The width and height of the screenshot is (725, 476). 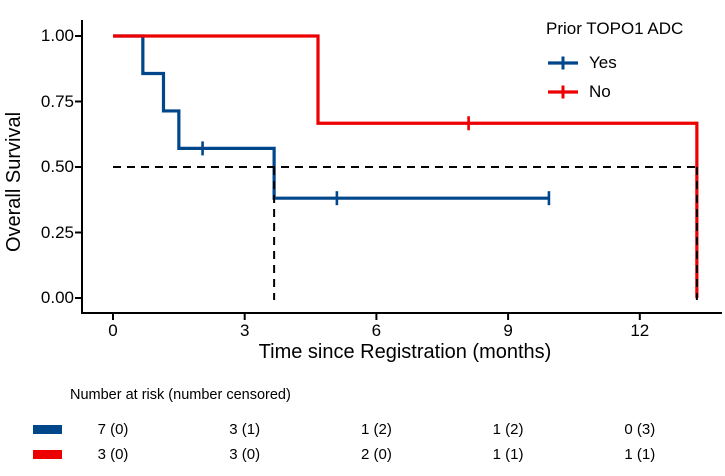 I want to click on legend-items: Yes No, so click(x=614, y=77).